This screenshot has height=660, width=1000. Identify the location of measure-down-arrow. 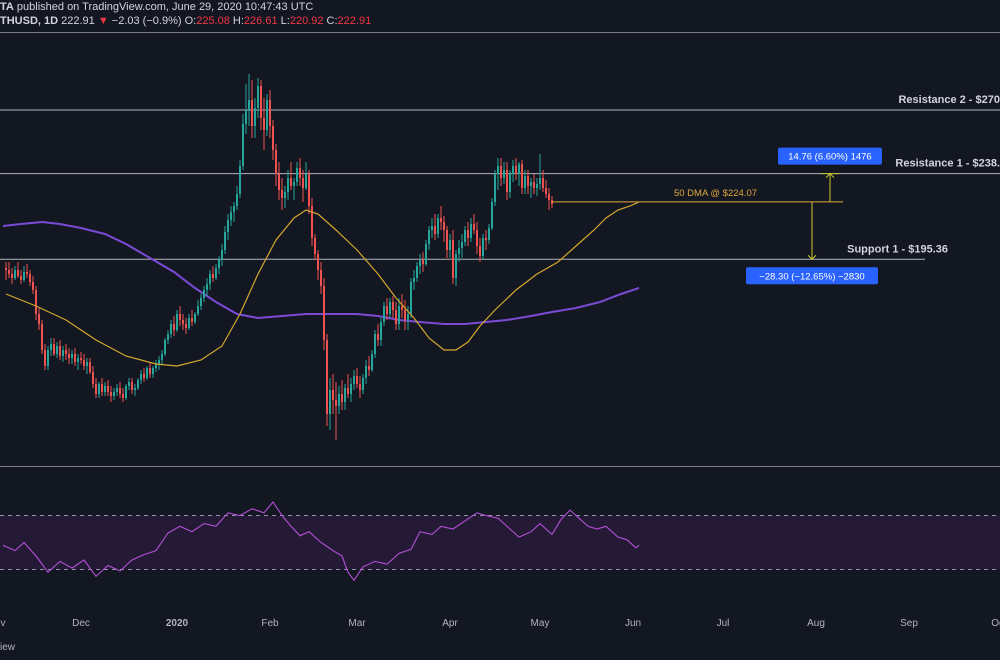
(812, 257).